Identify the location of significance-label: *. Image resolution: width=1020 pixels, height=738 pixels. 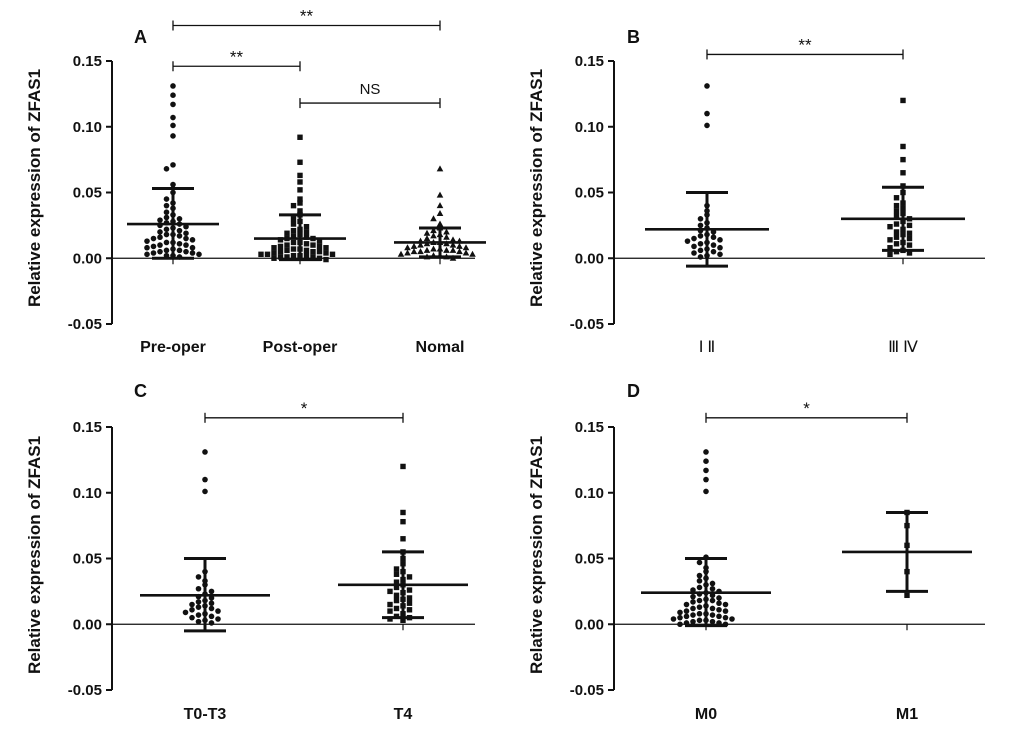
(304, 408).